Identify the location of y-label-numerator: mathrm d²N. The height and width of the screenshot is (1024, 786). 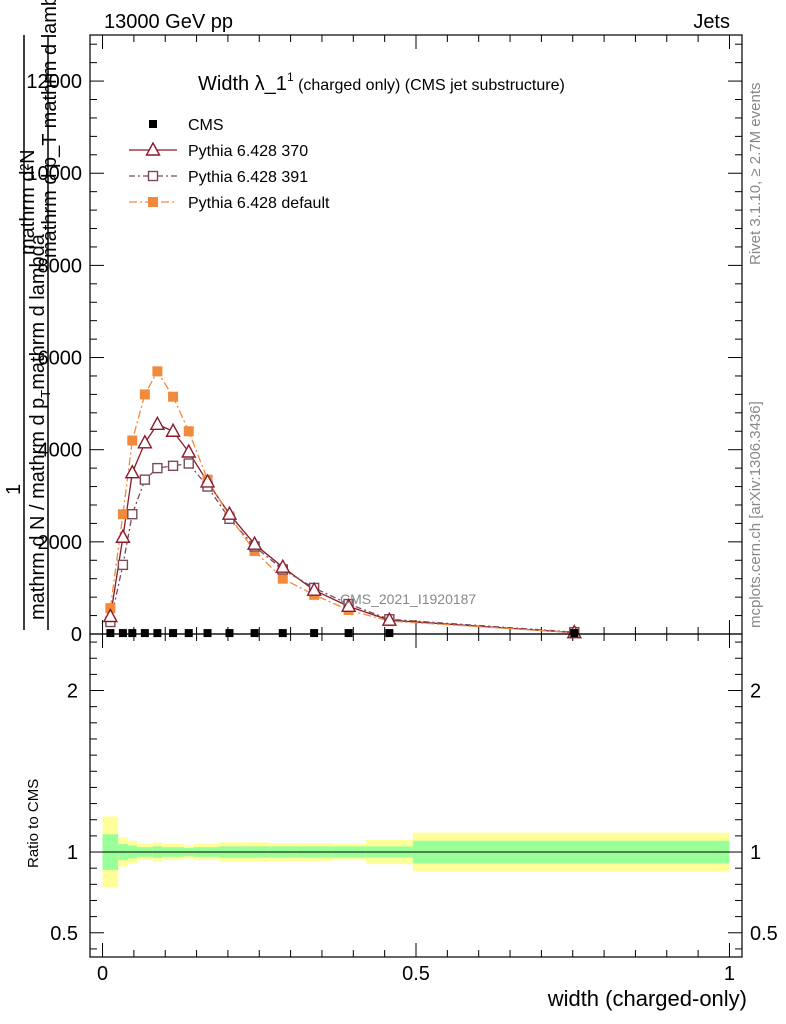
(28, 202).